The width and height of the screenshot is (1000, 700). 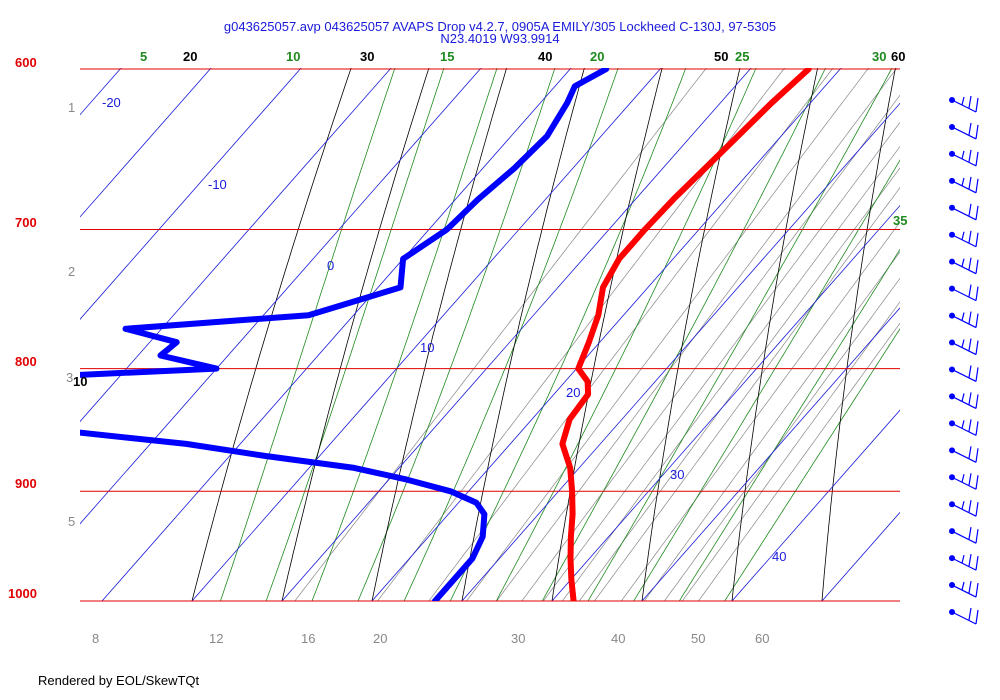 What do you see at coordinates (618, 638) in the screenshot?
I see `mixing-ratio-label-40: 40` at bounding box center [618, 638].